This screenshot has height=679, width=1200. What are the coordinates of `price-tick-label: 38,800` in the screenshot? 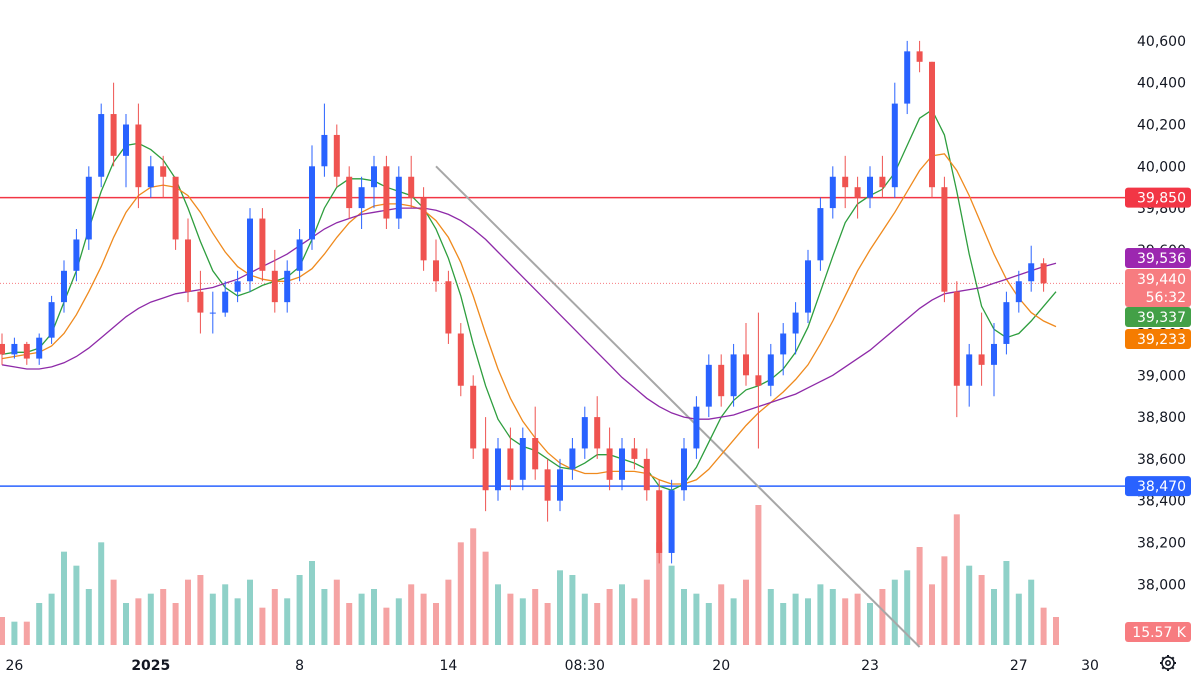 It's located at (1161, 418).